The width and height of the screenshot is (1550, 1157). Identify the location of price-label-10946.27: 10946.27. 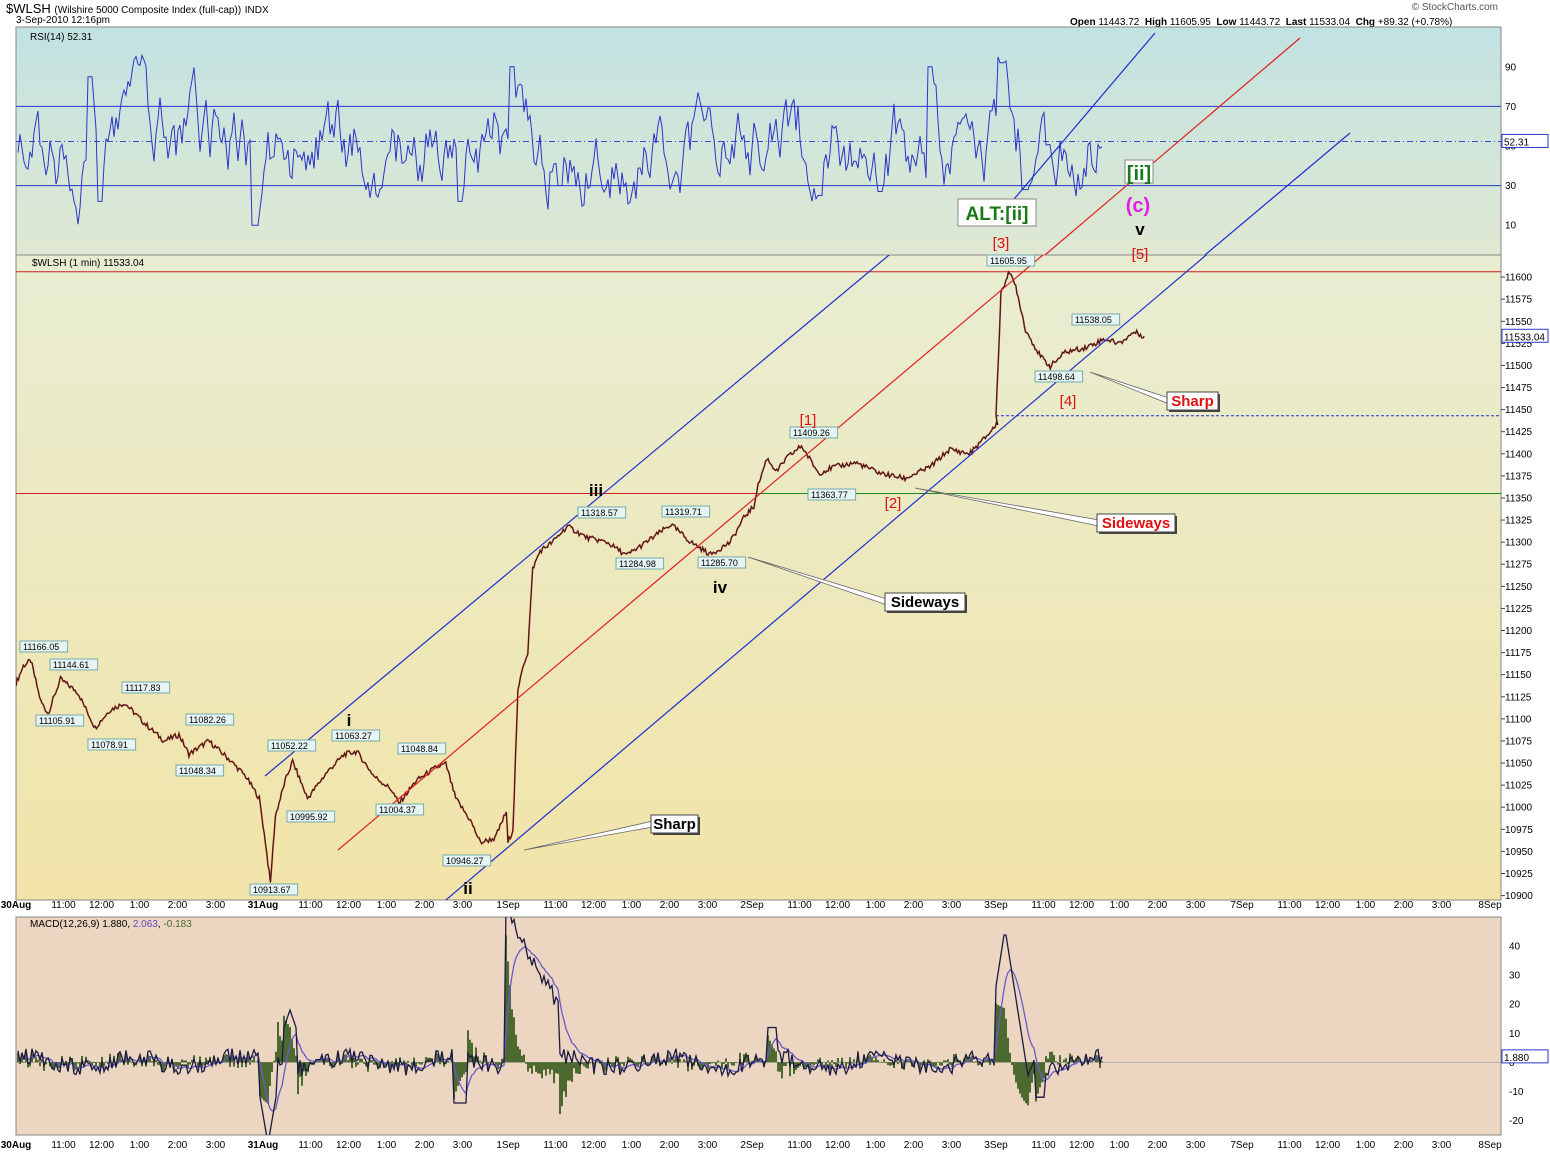
(465, 861).